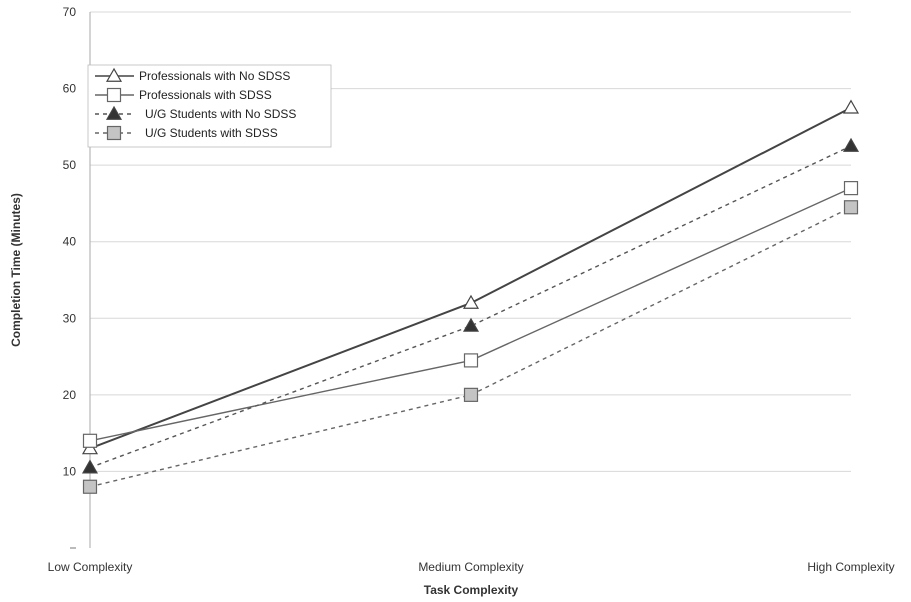 This screenshot has width=911, height=602. Describe the element at coordinates (471, 590) in the screenshot. I see `x-axis-title: Task Complexity` at that location.